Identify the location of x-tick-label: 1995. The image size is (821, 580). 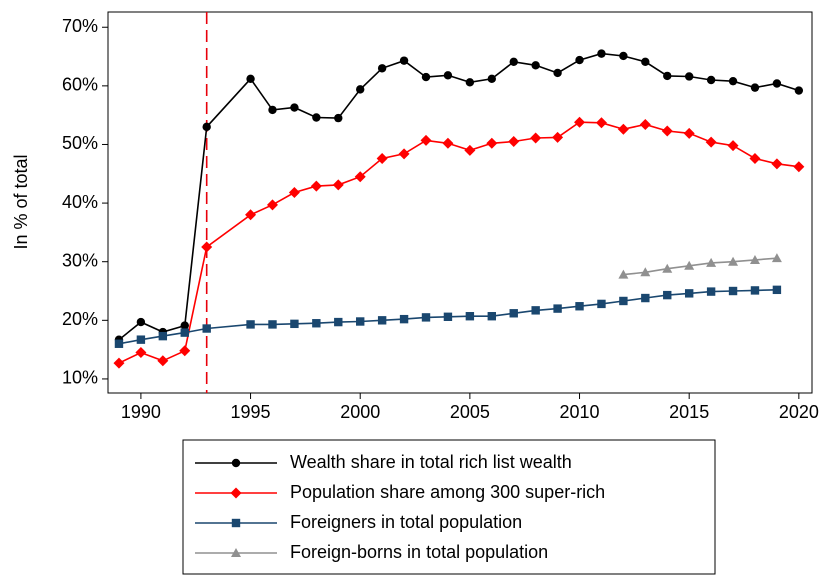
(251, 412).